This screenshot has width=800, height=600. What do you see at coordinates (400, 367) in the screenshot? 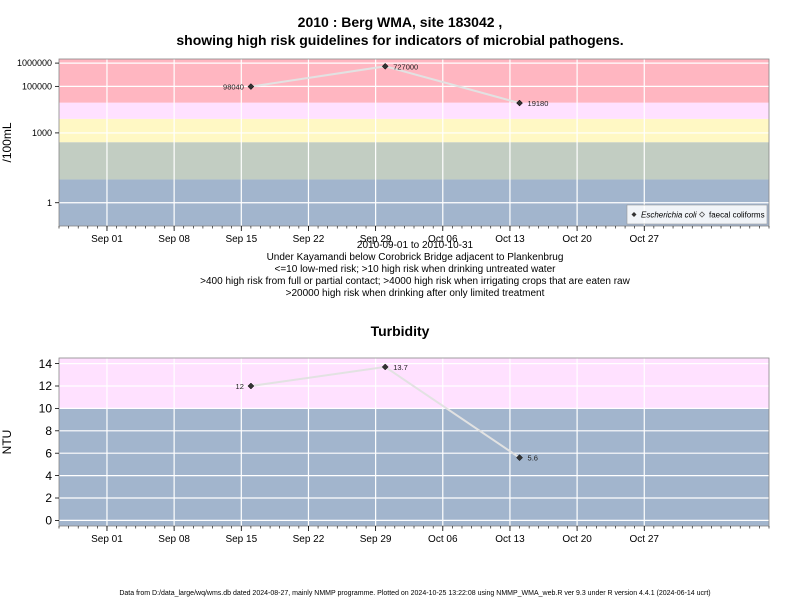
I see `data-label: 13.7` at bounding box center [400, 367].